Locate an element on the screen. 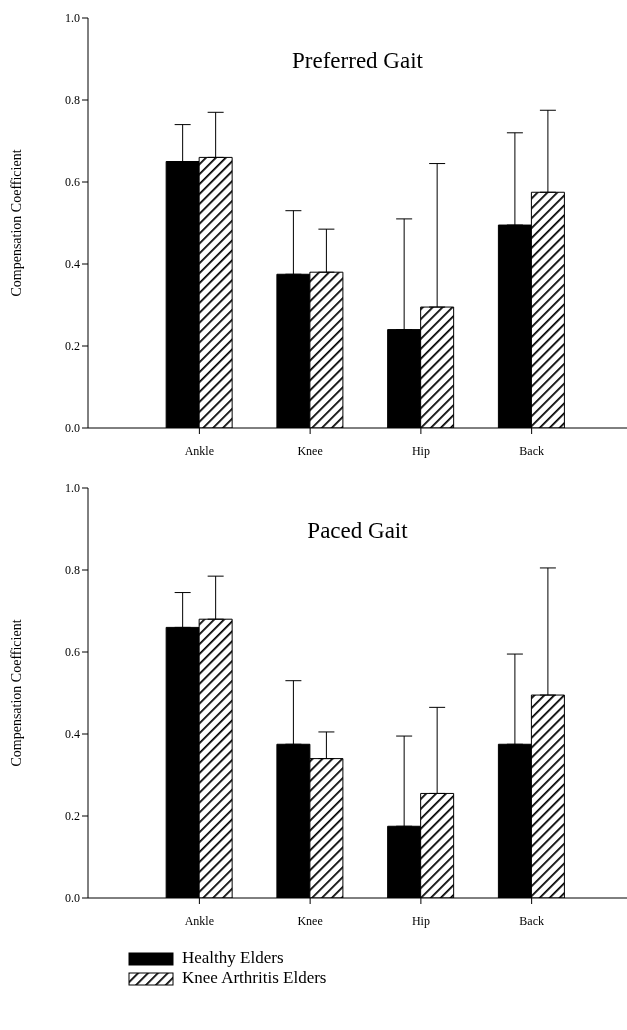 This screenshot has width=627, height=1030. legend-label: Healthy Elders is located at coordinates (233, 957).